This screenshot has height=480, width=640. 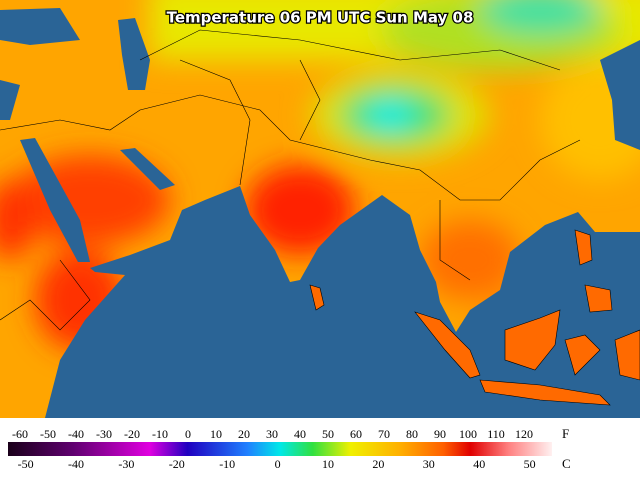 What do you see at coordinates (278, 464) in the screenshot?
I see `c-tick-label: 0` at bounding box center [278, 464].